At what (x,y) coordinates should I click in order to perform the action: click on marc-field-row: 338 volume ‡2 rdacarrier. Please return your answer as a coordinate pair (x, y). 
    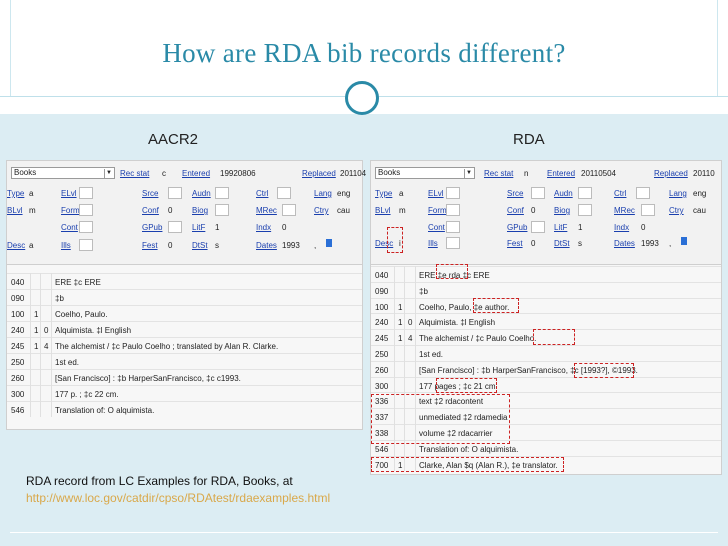
    Looking at the image, I should click on (546, 432).